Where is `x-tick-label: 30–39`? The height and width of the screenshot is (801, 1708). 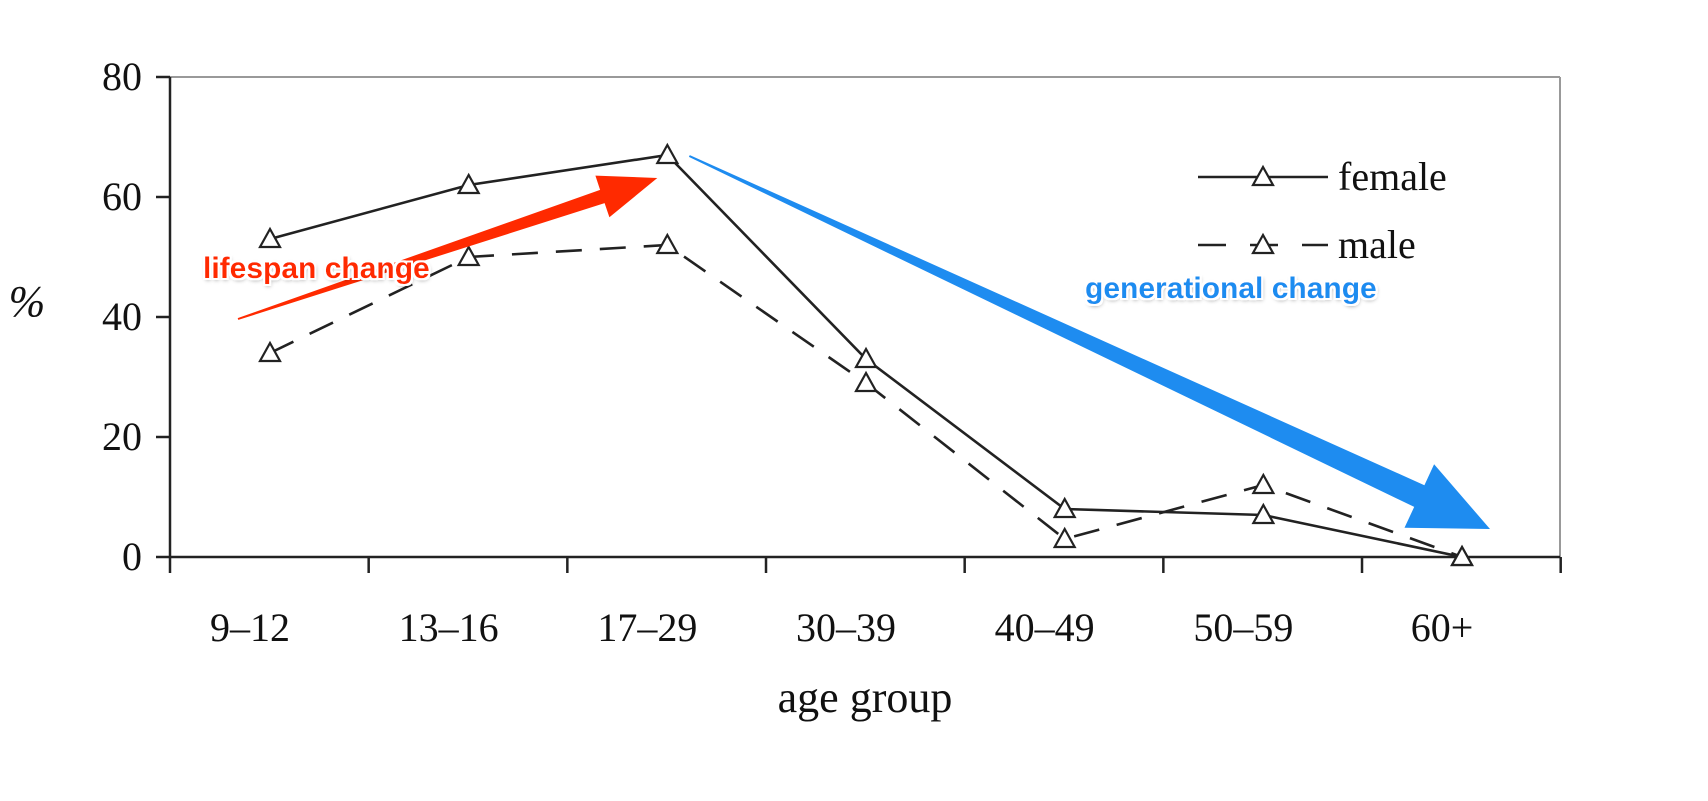
x-tick-label: 30–39 is located at coordinates (846, 627).